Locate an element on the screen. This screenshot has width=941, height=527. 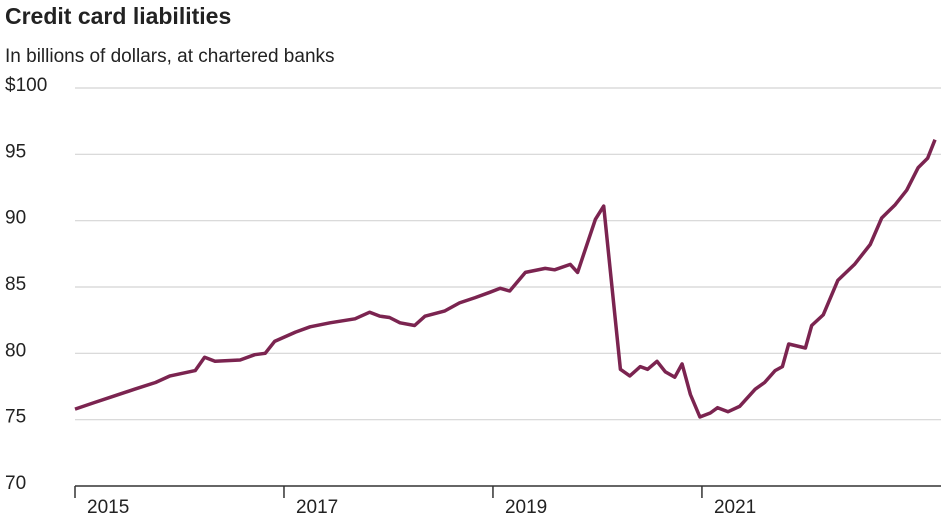
chart-title: Credit card liabilities is located at coordinates (118, 16).